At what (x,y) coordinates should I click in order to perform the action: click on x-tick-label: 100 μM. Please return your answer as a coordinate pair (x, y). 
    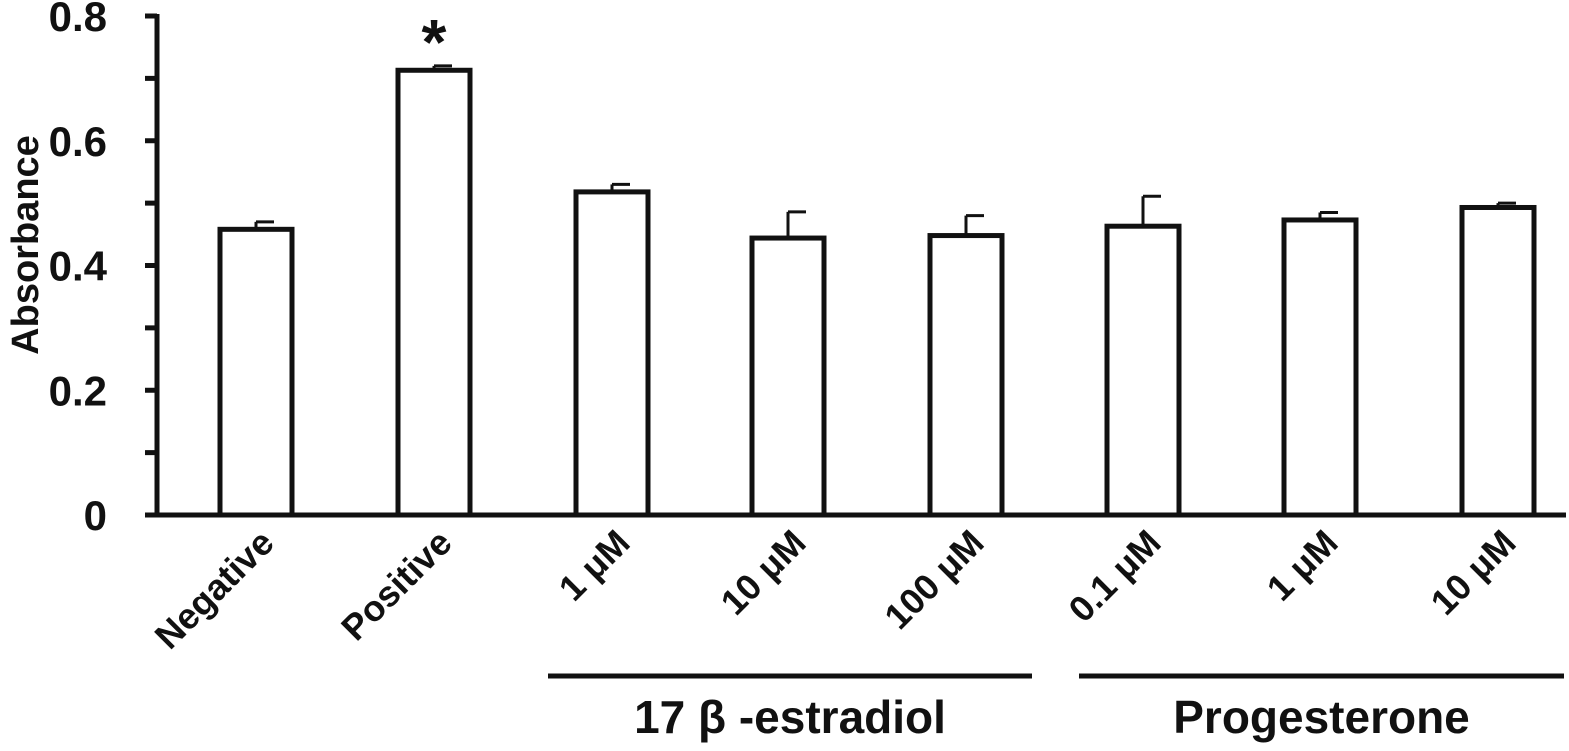
    Looking at the image, I should click on (933, 579).